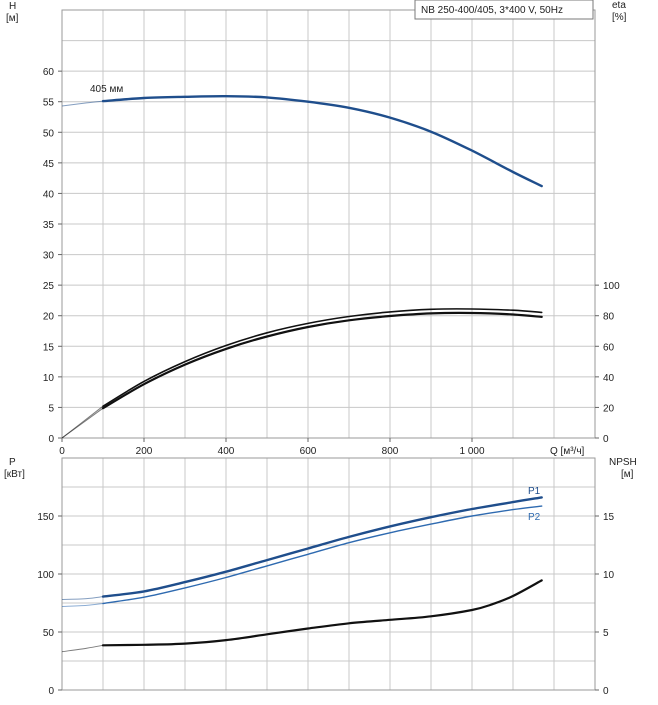 This screenshot has height=705, width=658. Describe the element at coordinates (82, 648) in the screenshot. I see `npsh-curve-extension` at that location.